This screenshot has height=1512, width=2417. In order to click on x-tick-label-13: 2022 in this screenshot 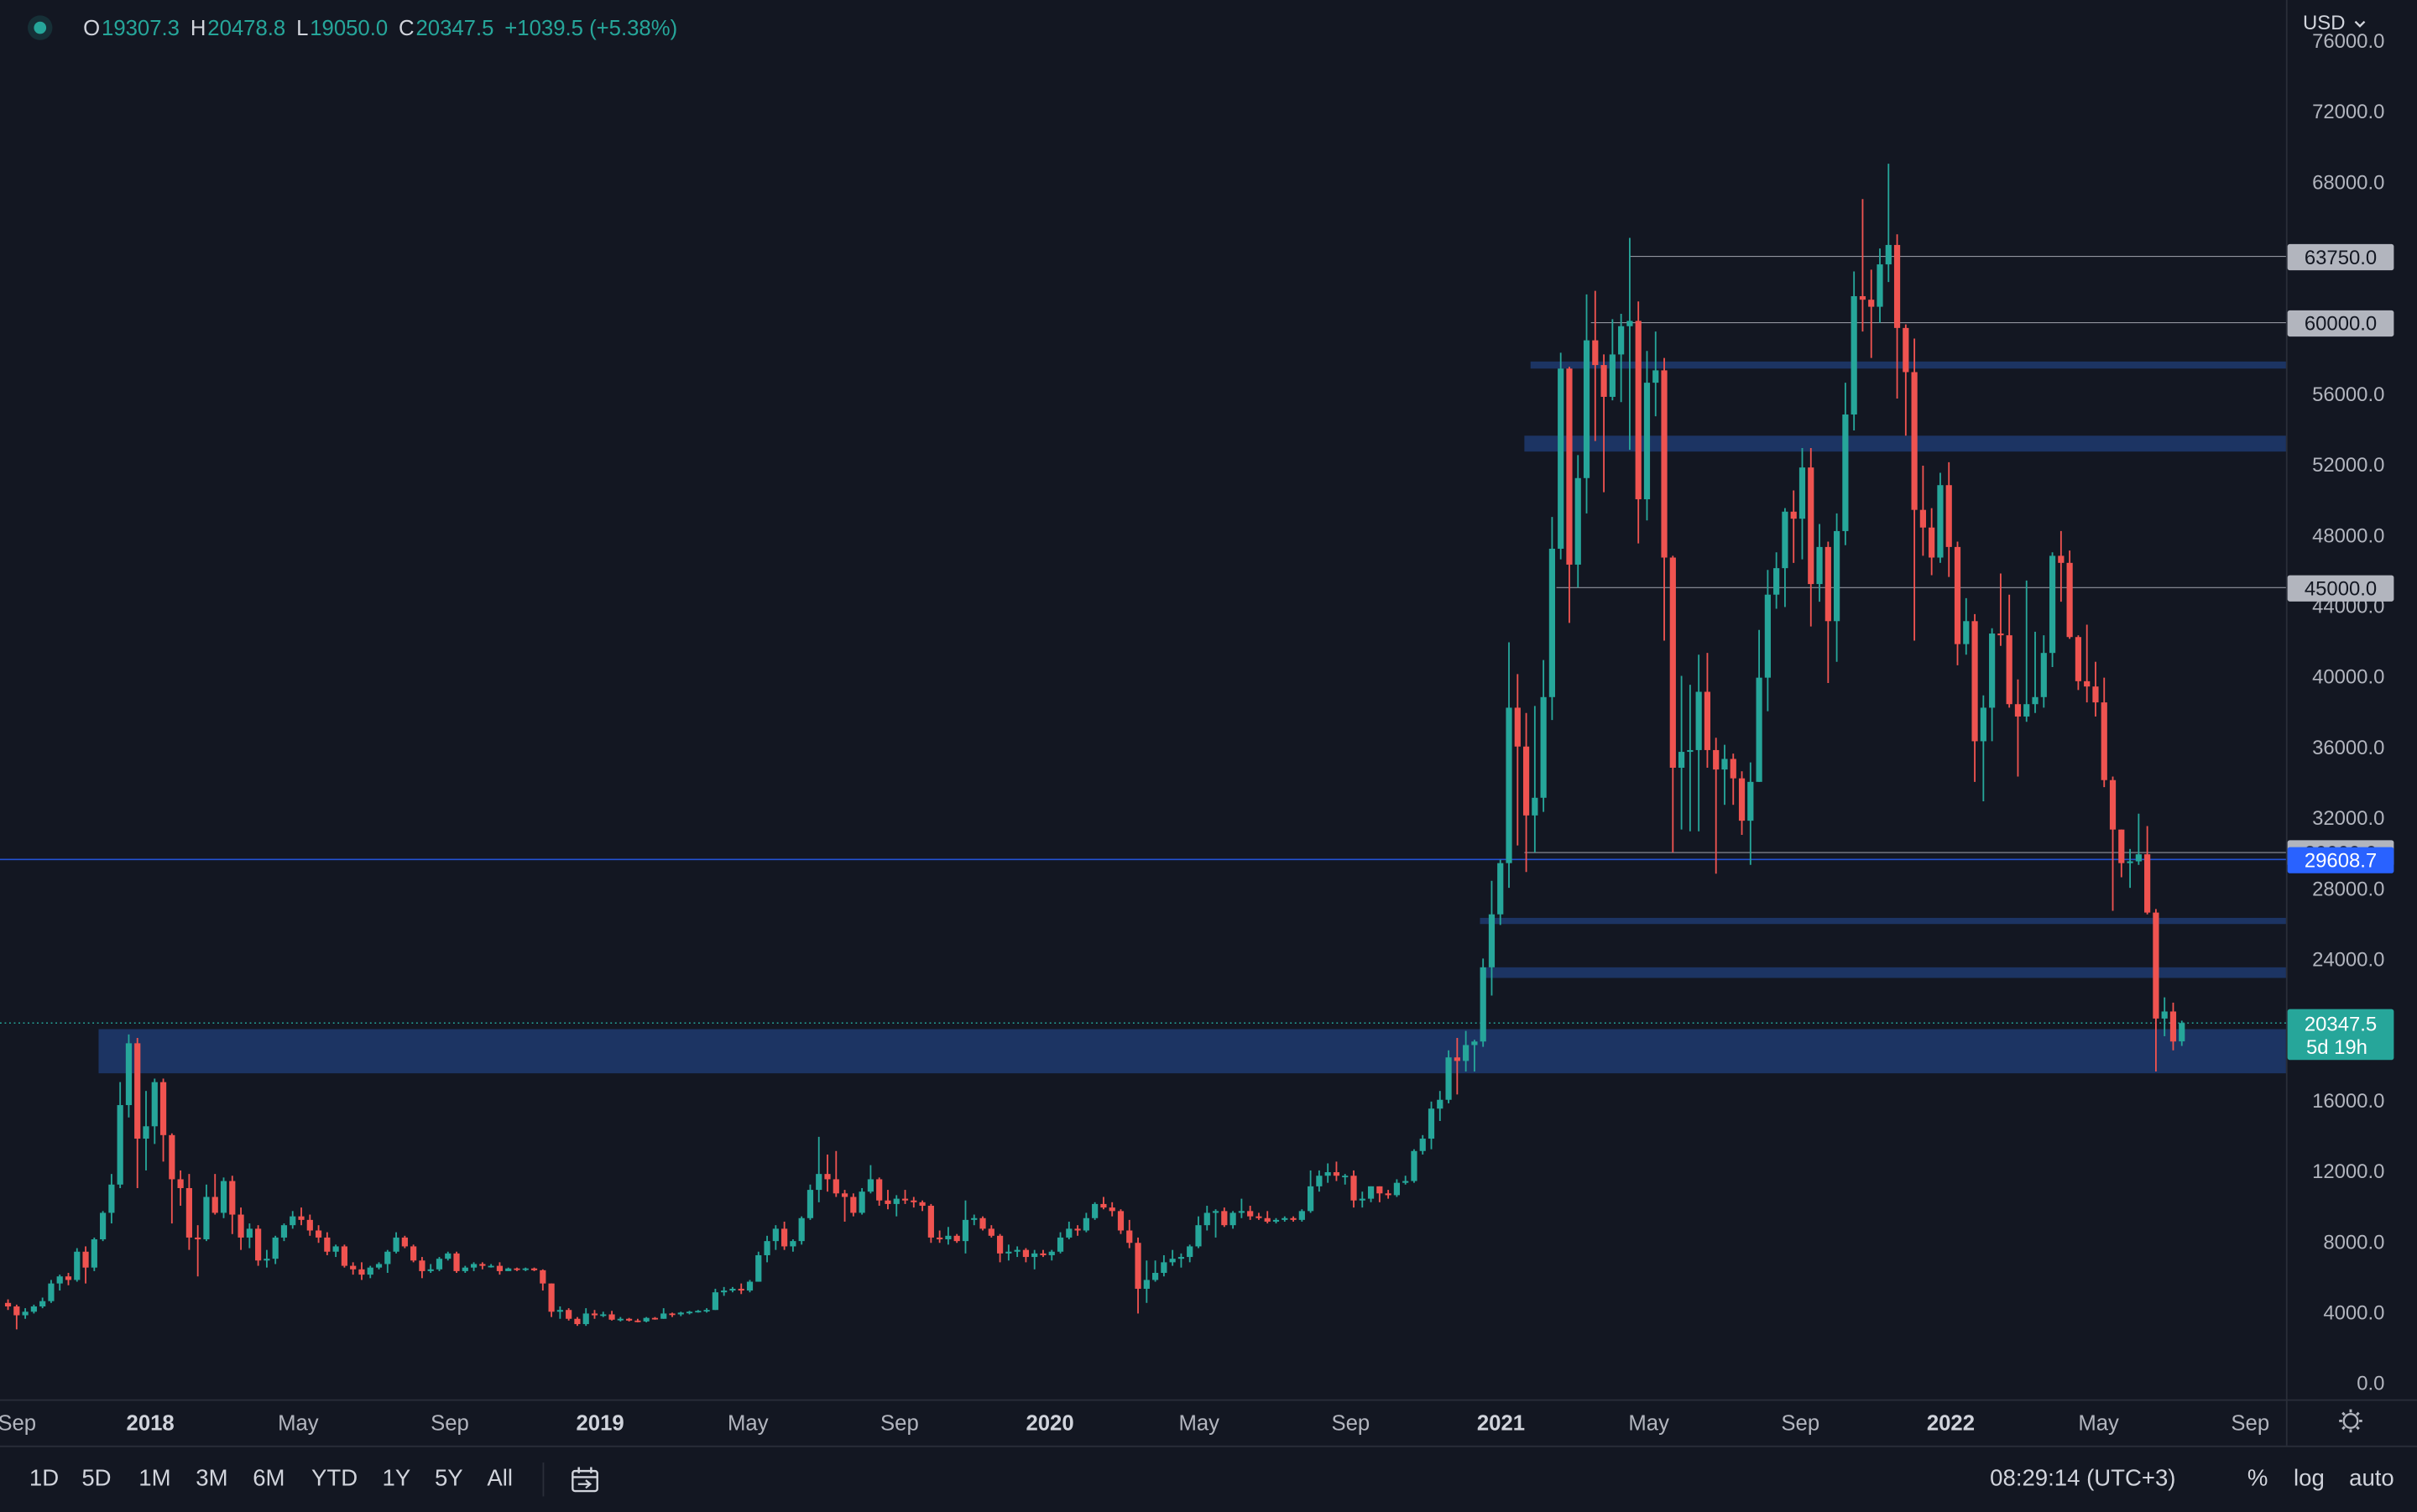, I will do `click(1951, 1423)`.